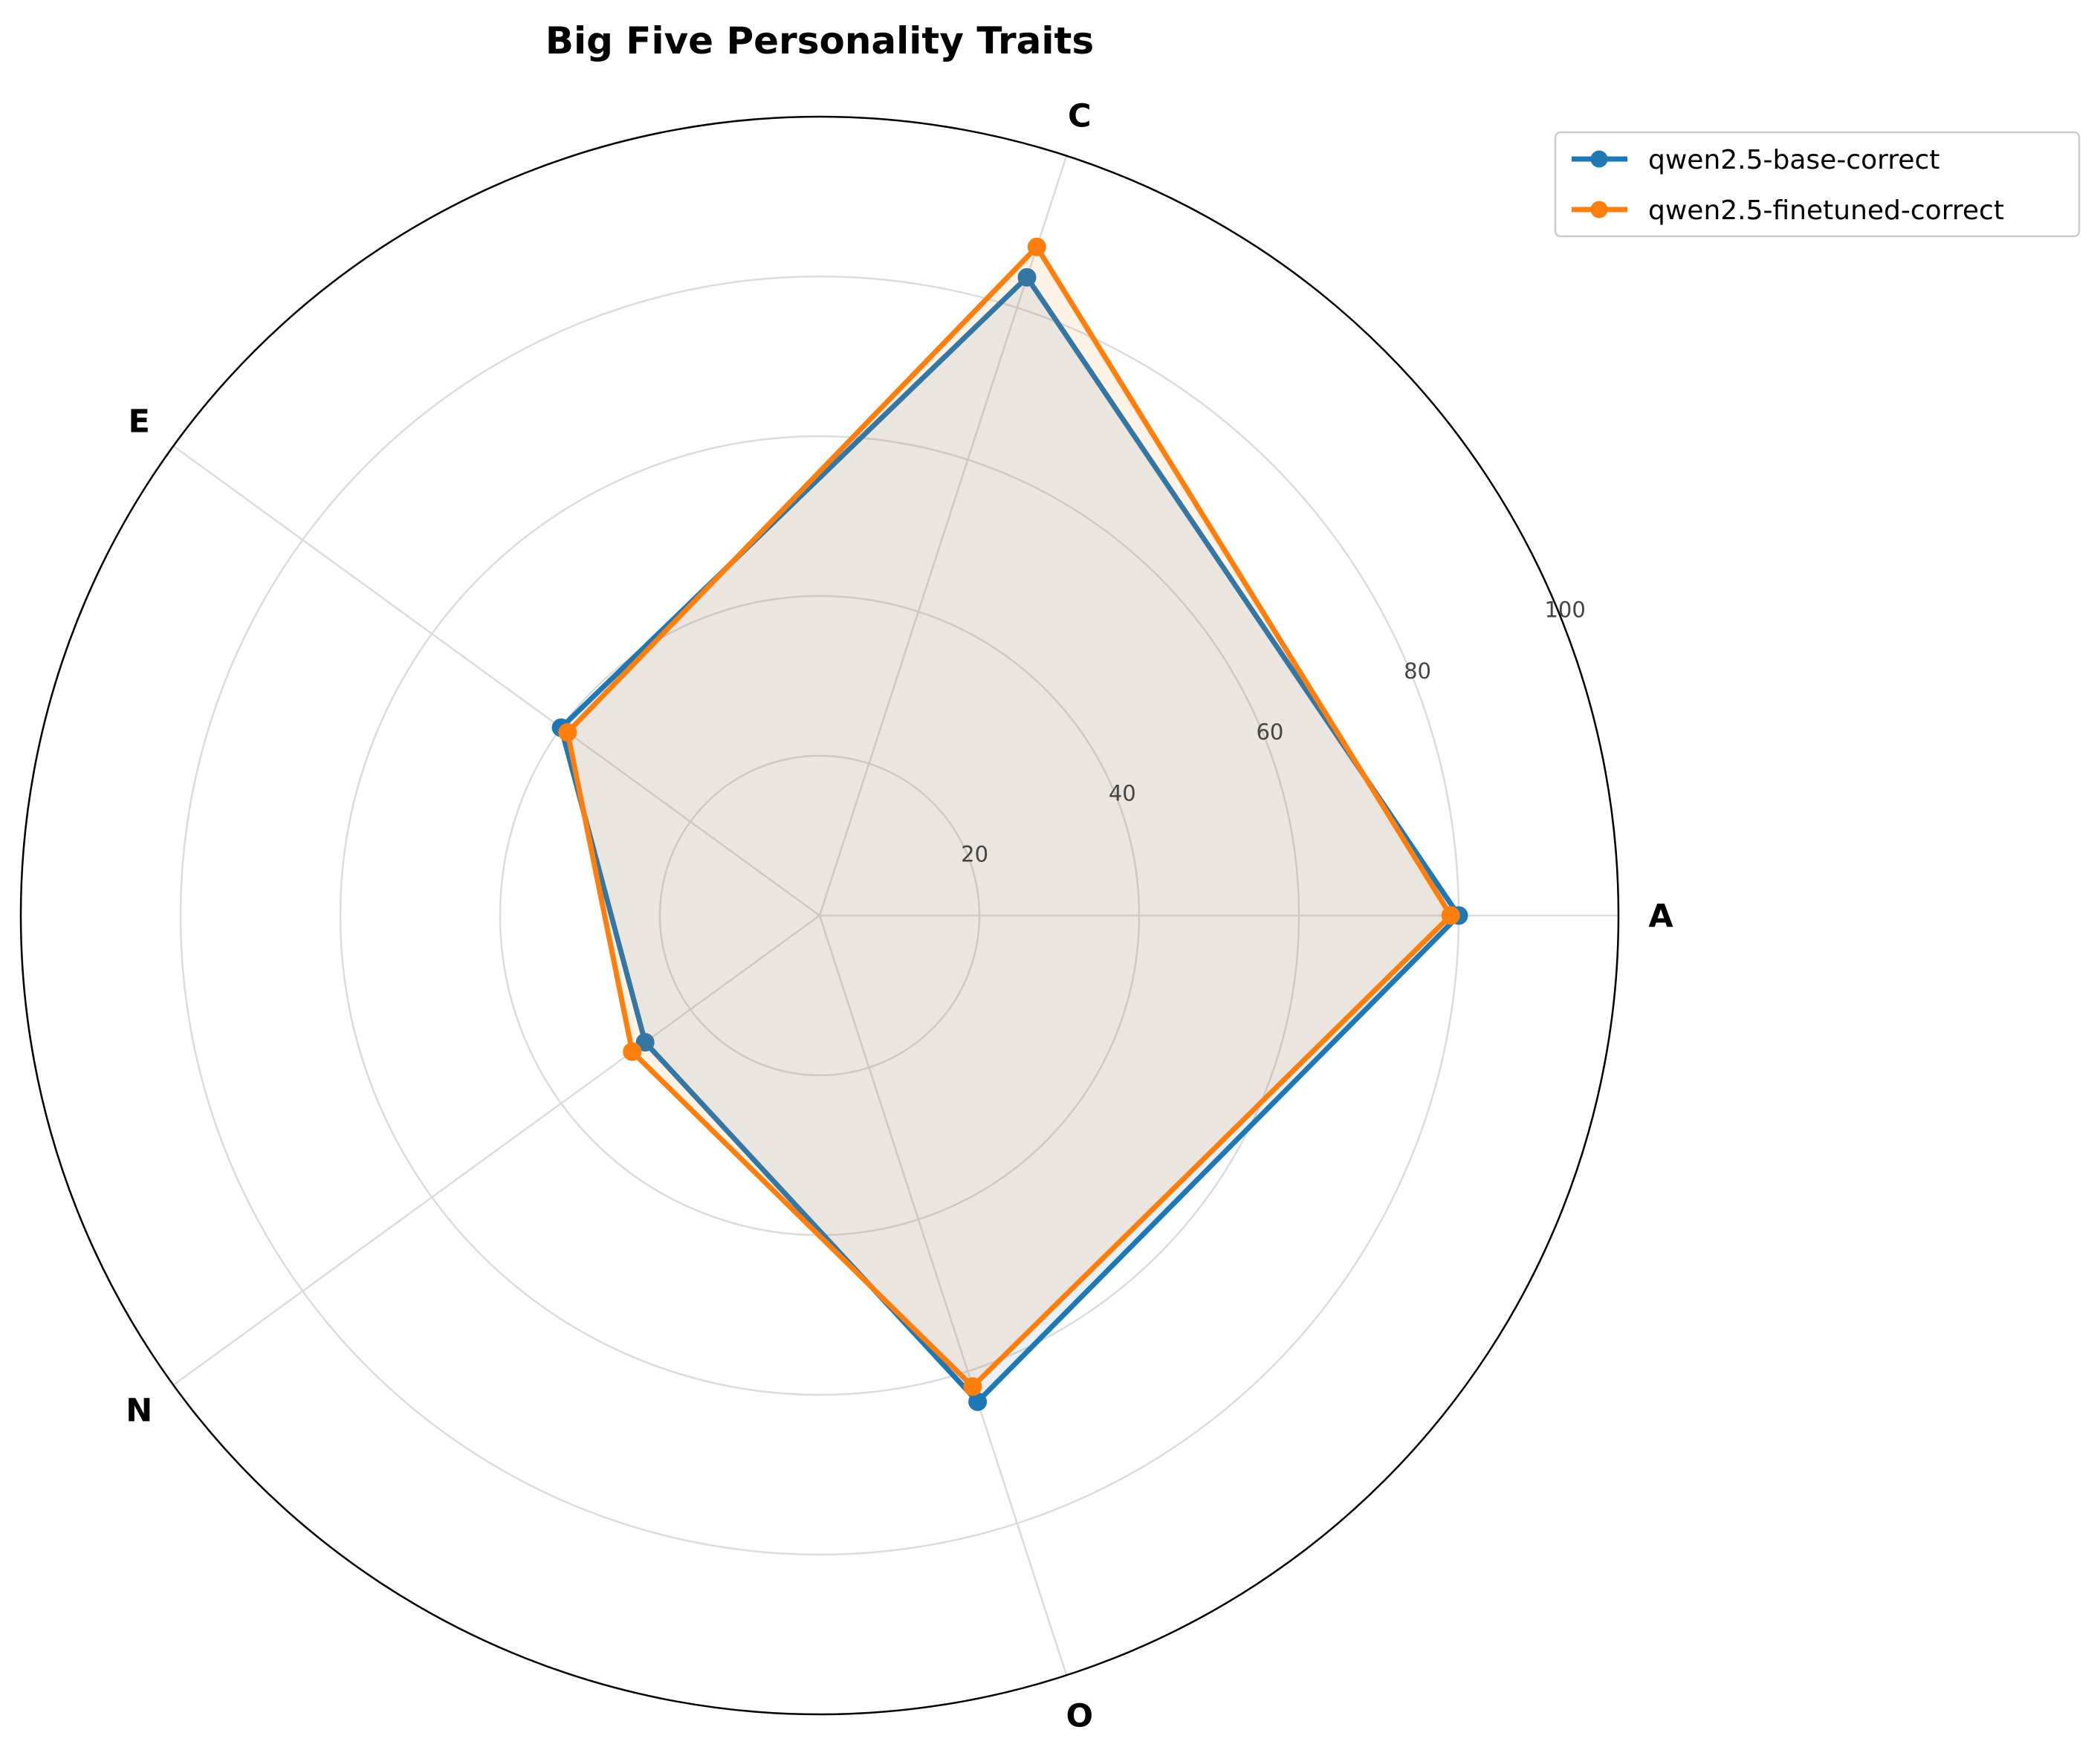 This screenshot has width=2100, height=1753. Describe the element at coordinates (1122, 793) in the screenshot. I see `r-tick-label: 40` at that location.